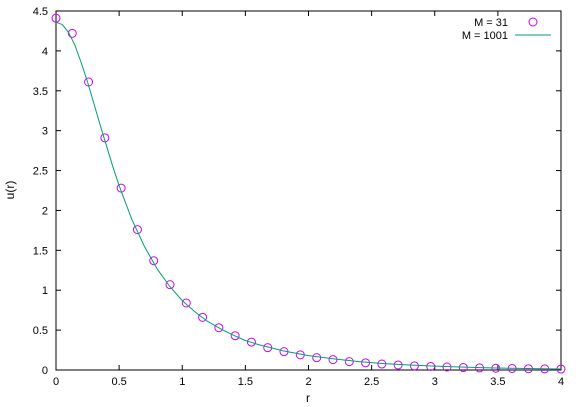 This screenshot has width=581, height=407. Describe the element at coordinates (308, 382) in the screenshot. I see `x-tick-label: 2` at that location.